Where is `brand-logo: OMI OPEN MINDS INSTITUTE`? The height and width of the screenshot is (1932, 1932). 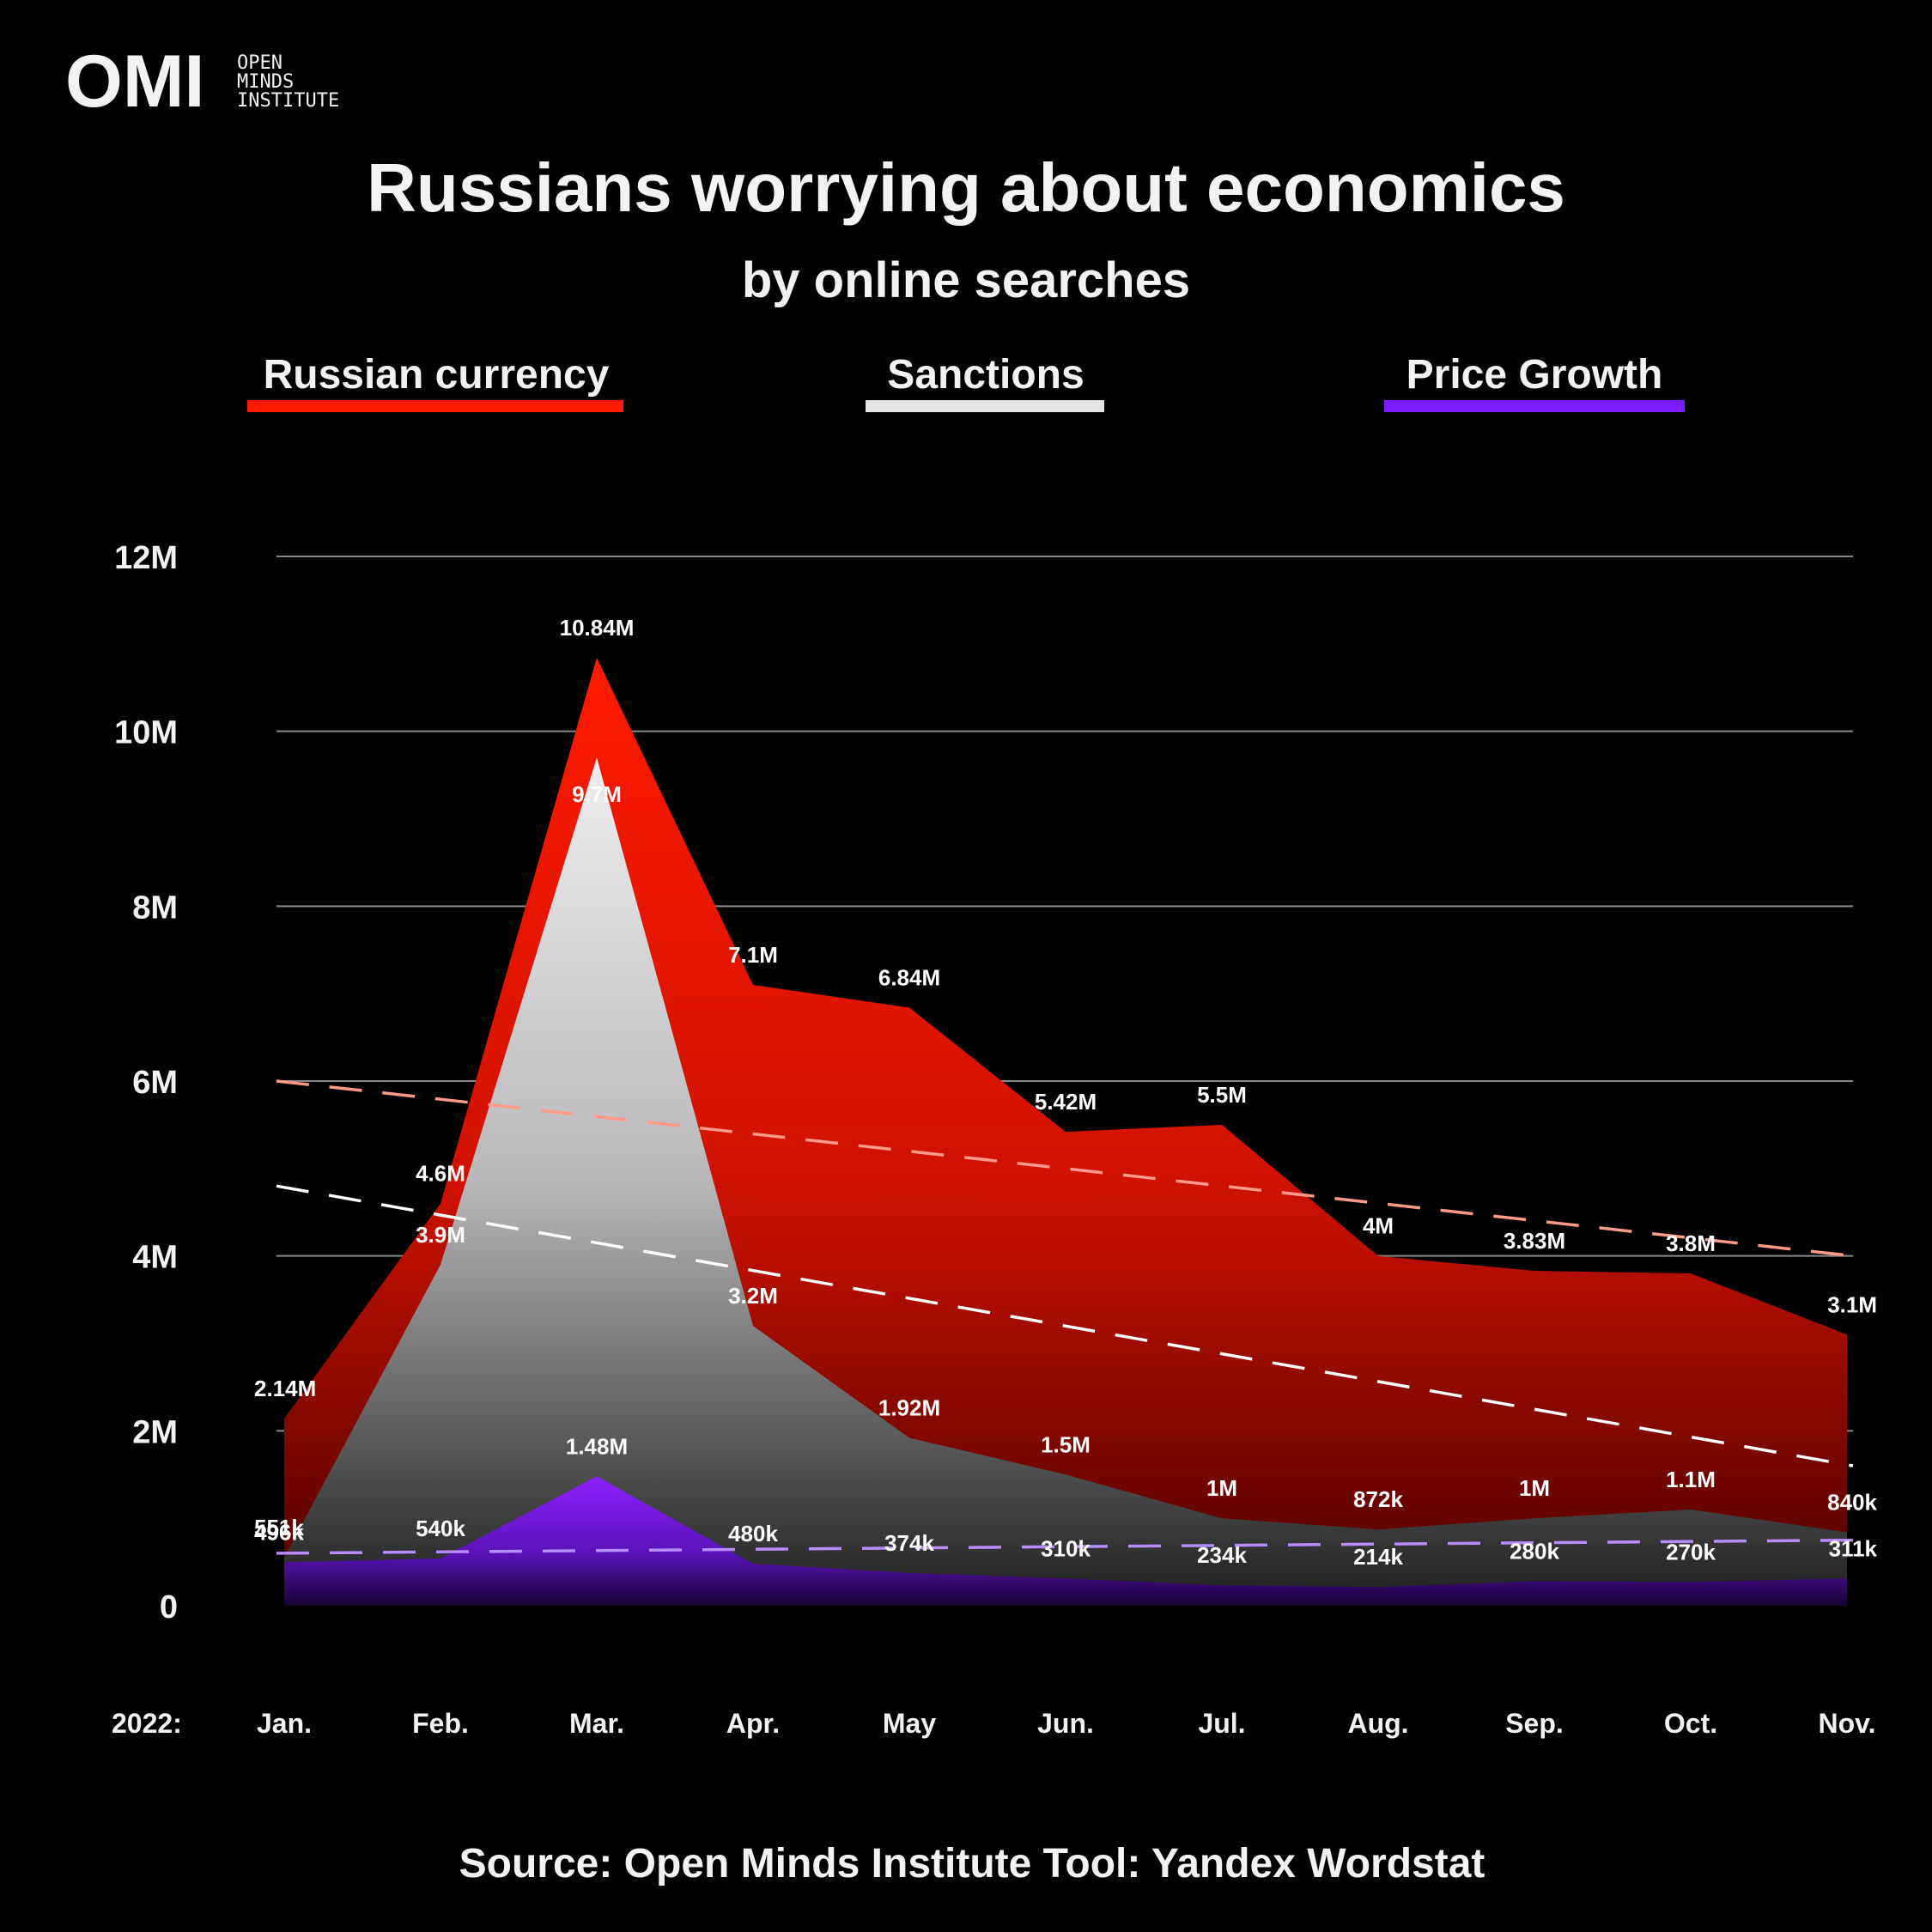
brand-logo: OMI OPEN MINDS INSTITUTE is located at coordinates (202, 82).